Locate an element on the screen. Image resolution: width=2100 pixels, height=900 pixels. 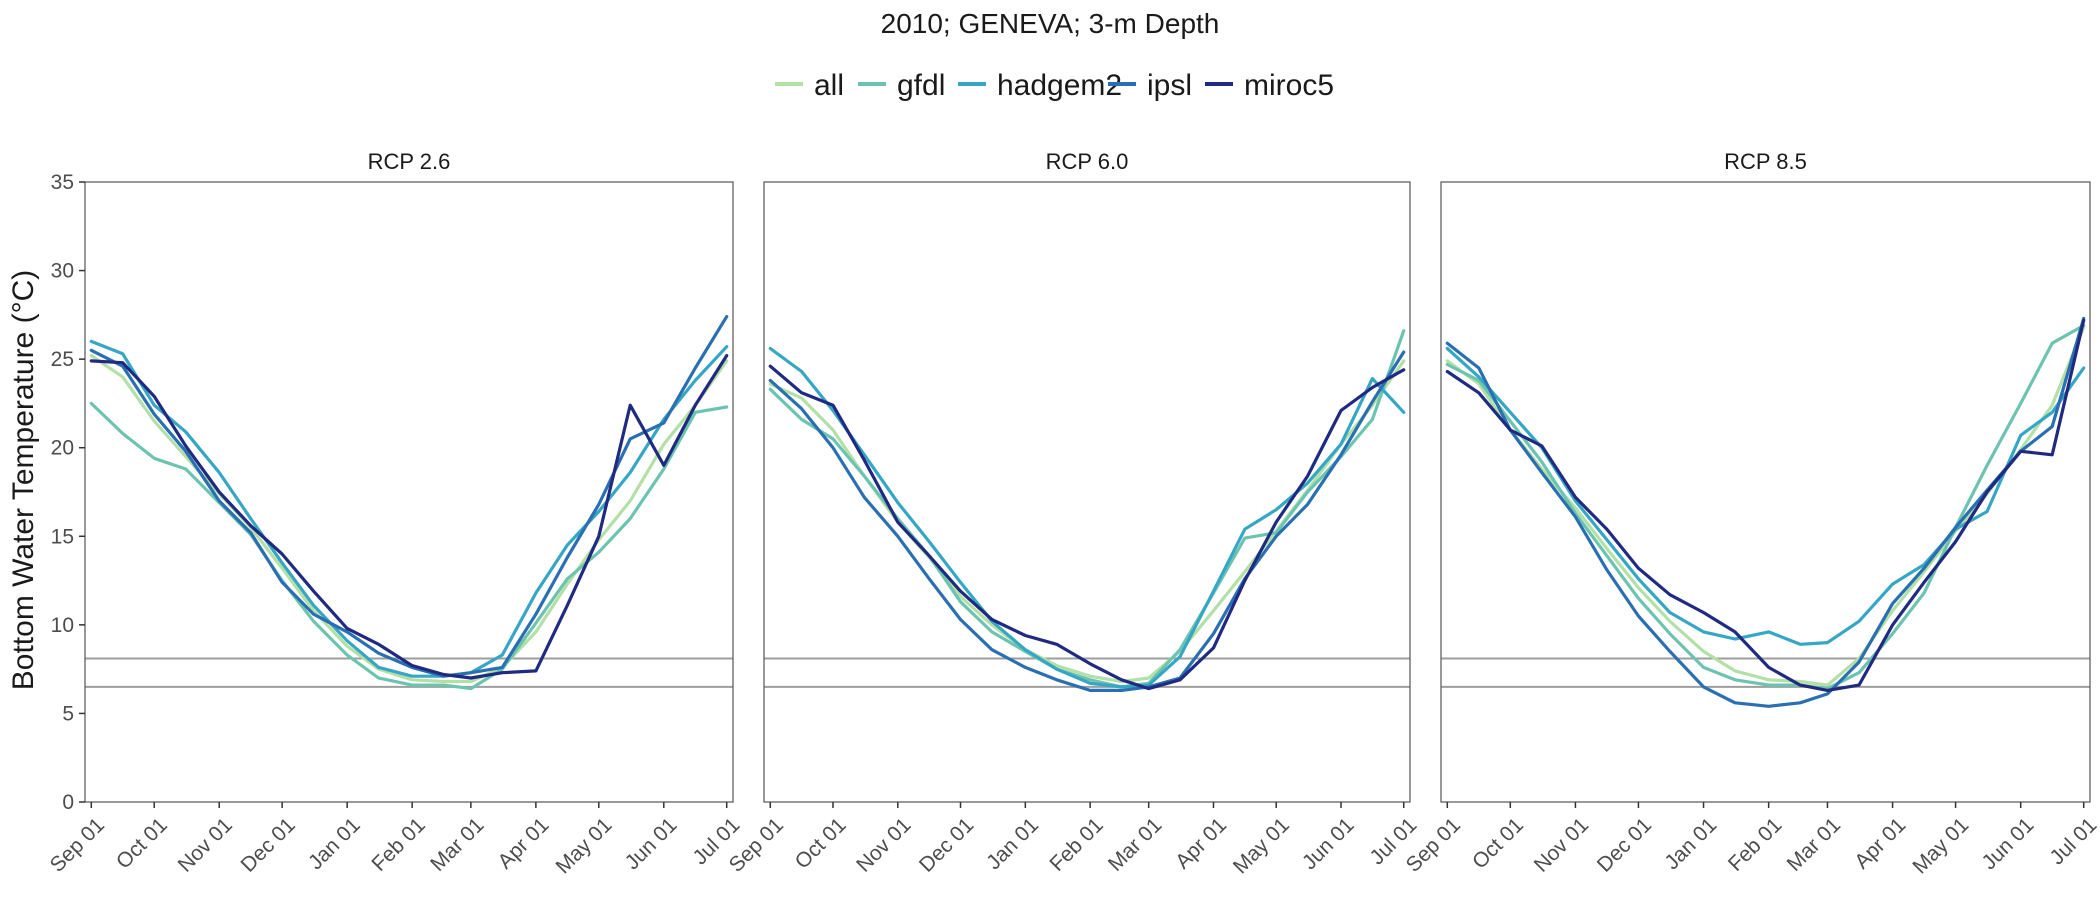
legend-label-gfdl: gfdl is located at coordinates (921, 85).